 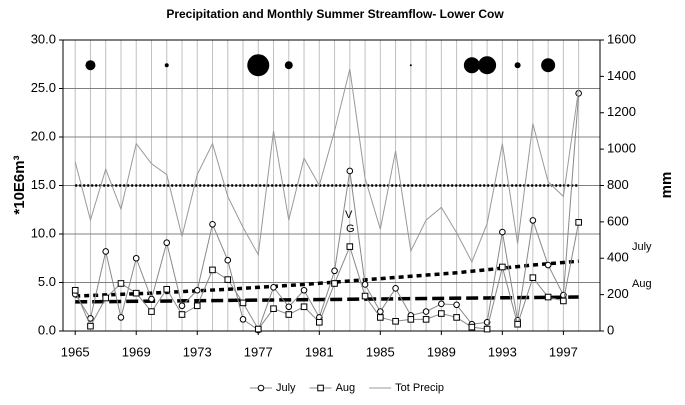 I want to click on y-tick-label: 30.0, so click(x=43, y=38).